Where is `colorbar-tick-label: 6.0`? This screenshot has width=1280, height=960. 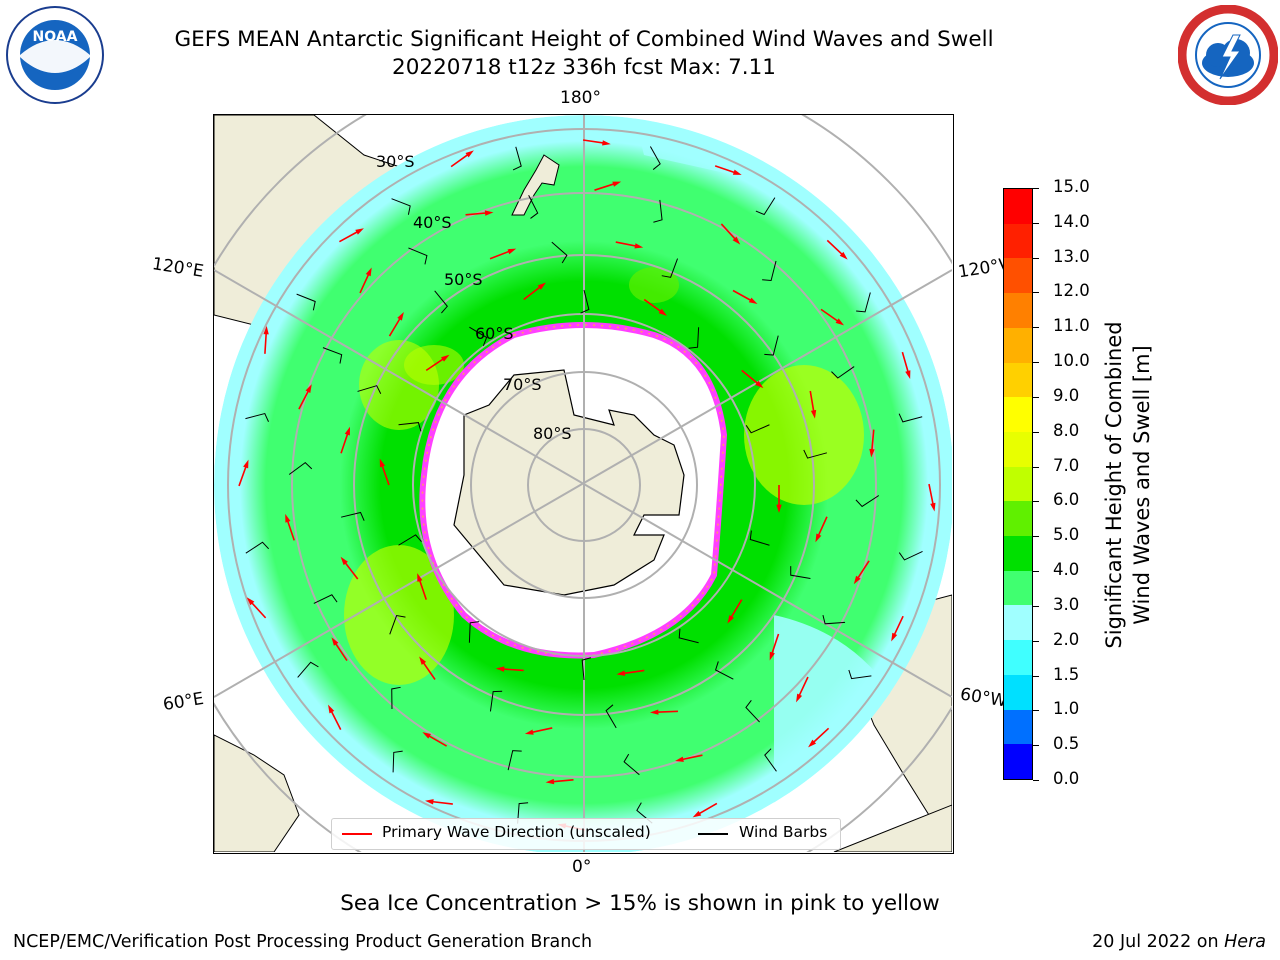
colorbar-tick-label: 6.0 is located at coordinates (1066, 500).